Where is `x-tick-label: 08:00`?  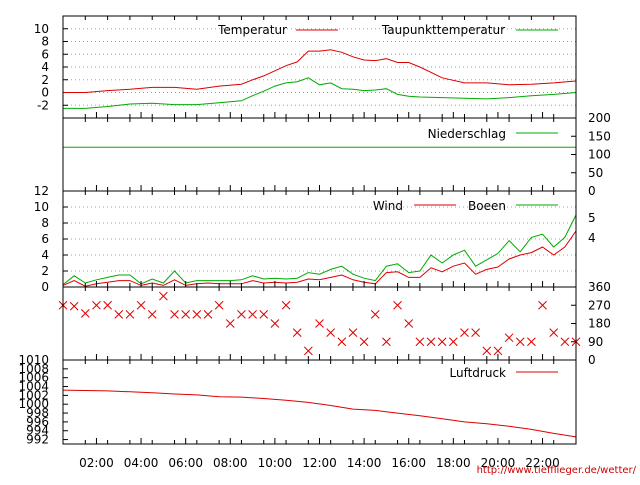
x-tick-label: 08:00 is located at coordinates (230, 463).